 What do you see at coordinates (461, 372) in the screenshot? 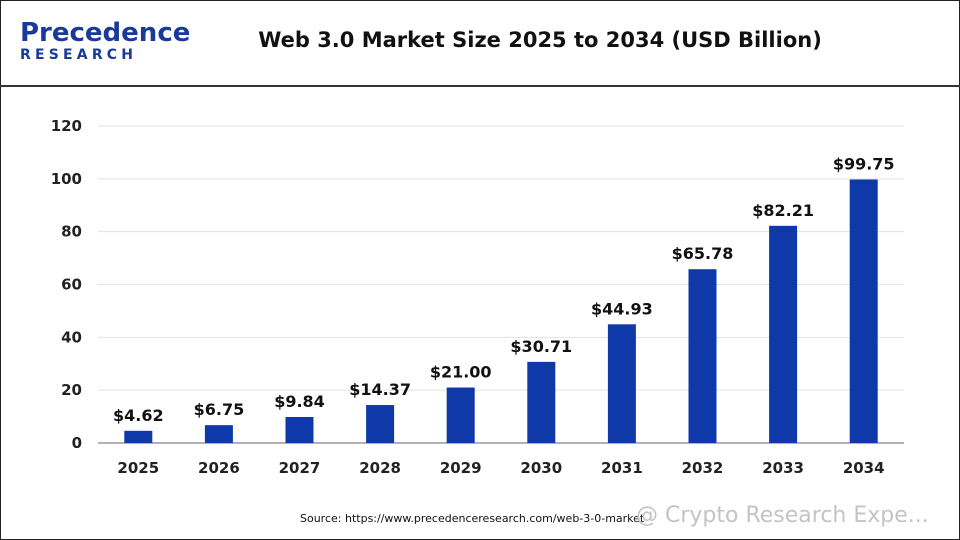
I see `bar-value-label: $21.00` at bounding box center [461, 372].